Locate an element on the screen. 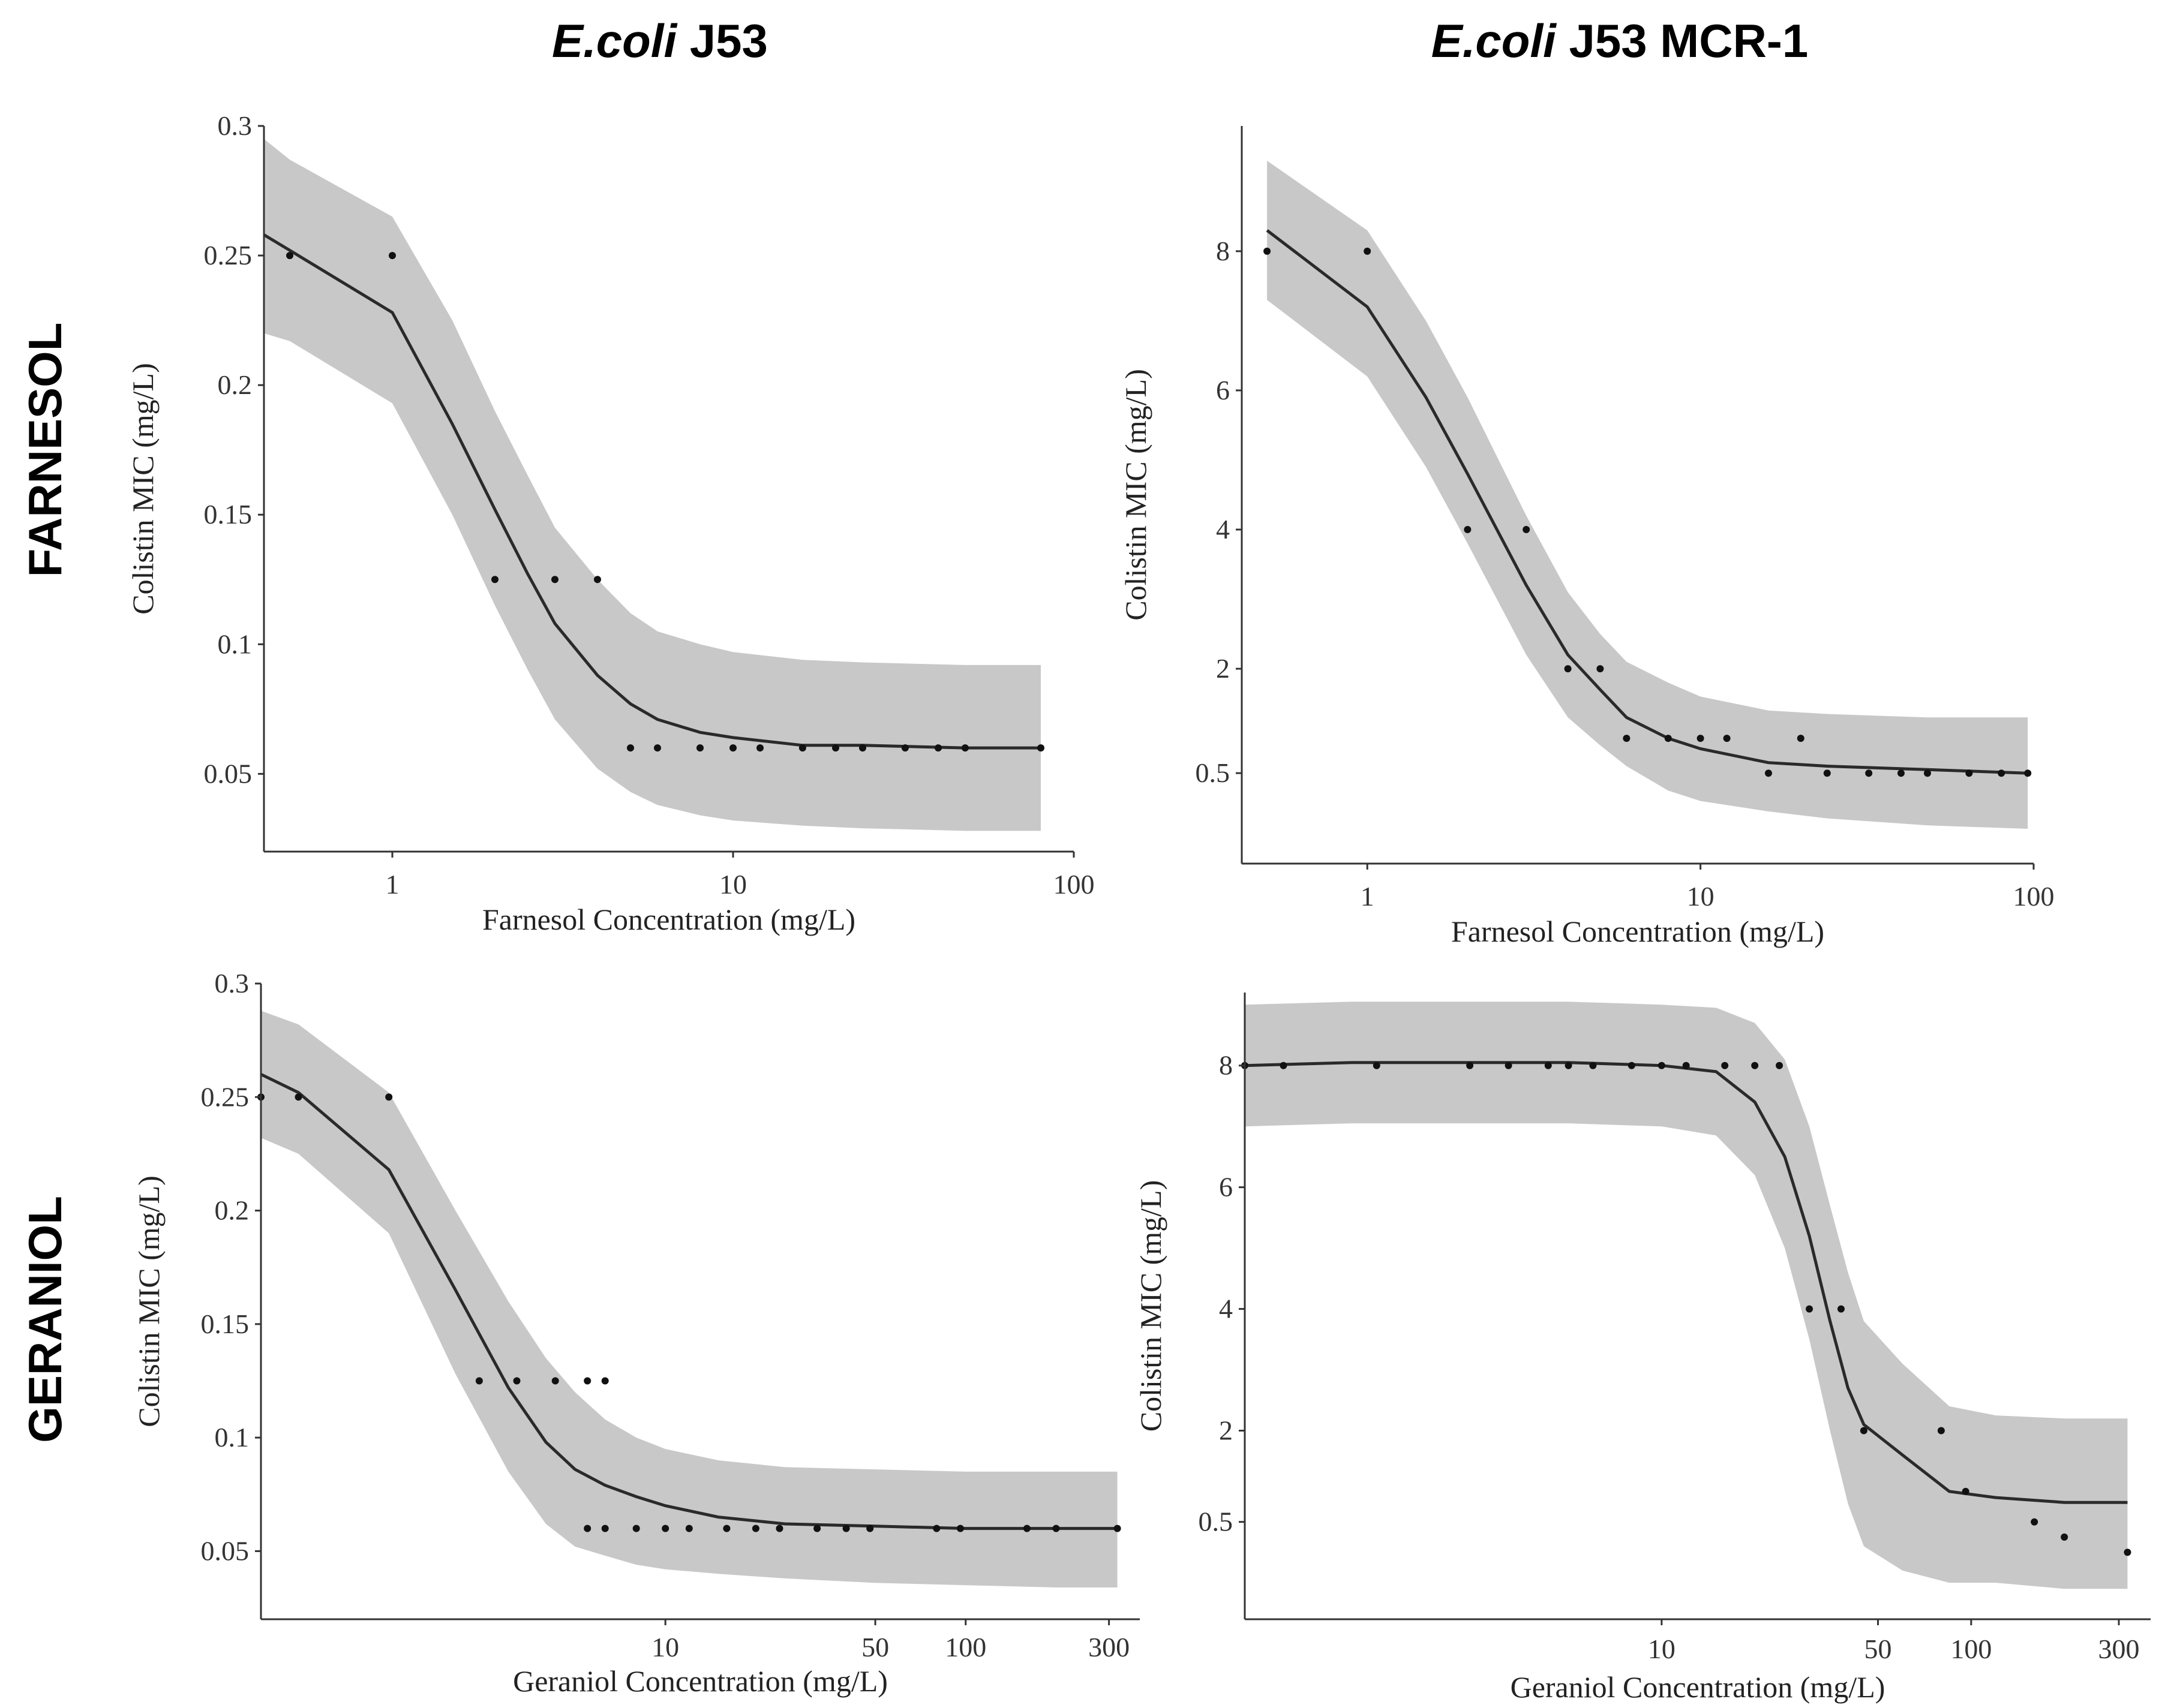 The height and width of the screenshot is (1708, 2162). column-title-left-rest: J53 is located at coordinates (722, 40).